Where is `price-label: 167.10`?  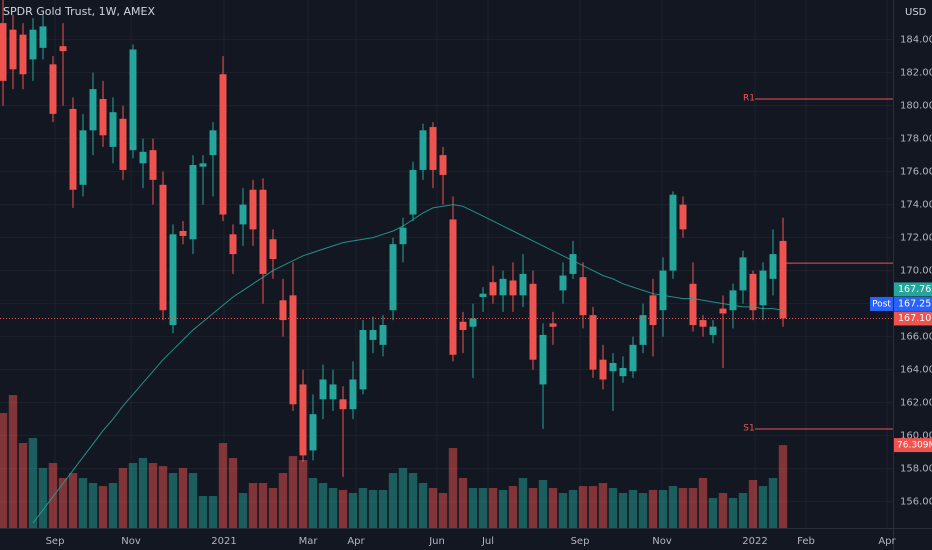
price-label: 167.10 is located at coordinates (914, 318).